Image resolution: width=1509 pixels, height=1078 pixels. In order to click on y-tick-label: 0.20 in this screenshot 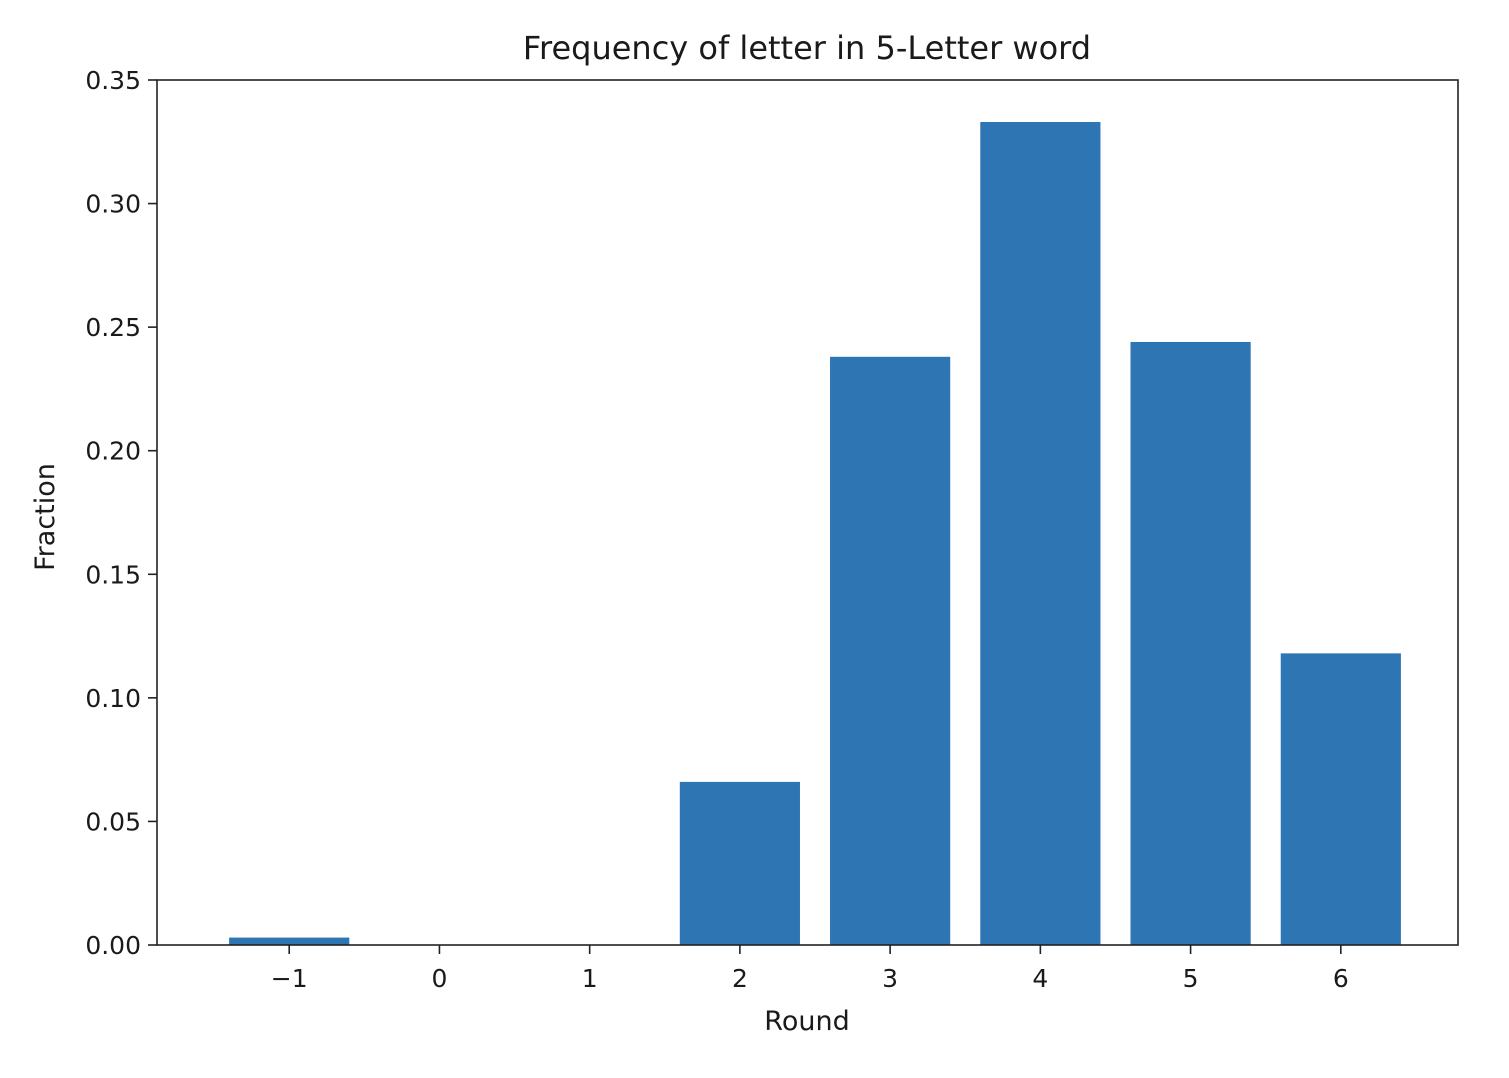, I will do `click(113, 451)`.